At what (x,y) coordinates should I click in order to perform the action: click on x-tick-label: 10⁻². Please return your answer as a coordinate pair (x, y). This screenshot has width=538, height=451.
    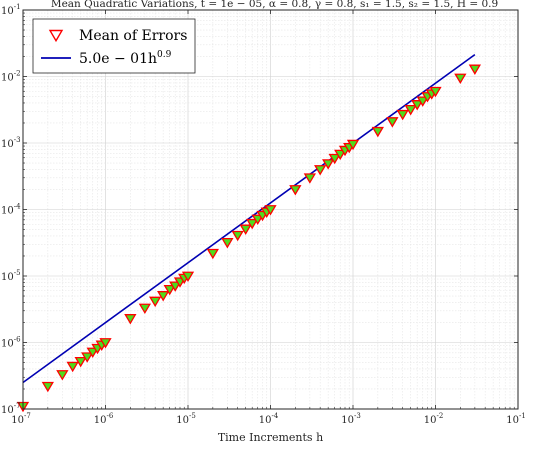
    Looking at the image, I should click on (434, 419).